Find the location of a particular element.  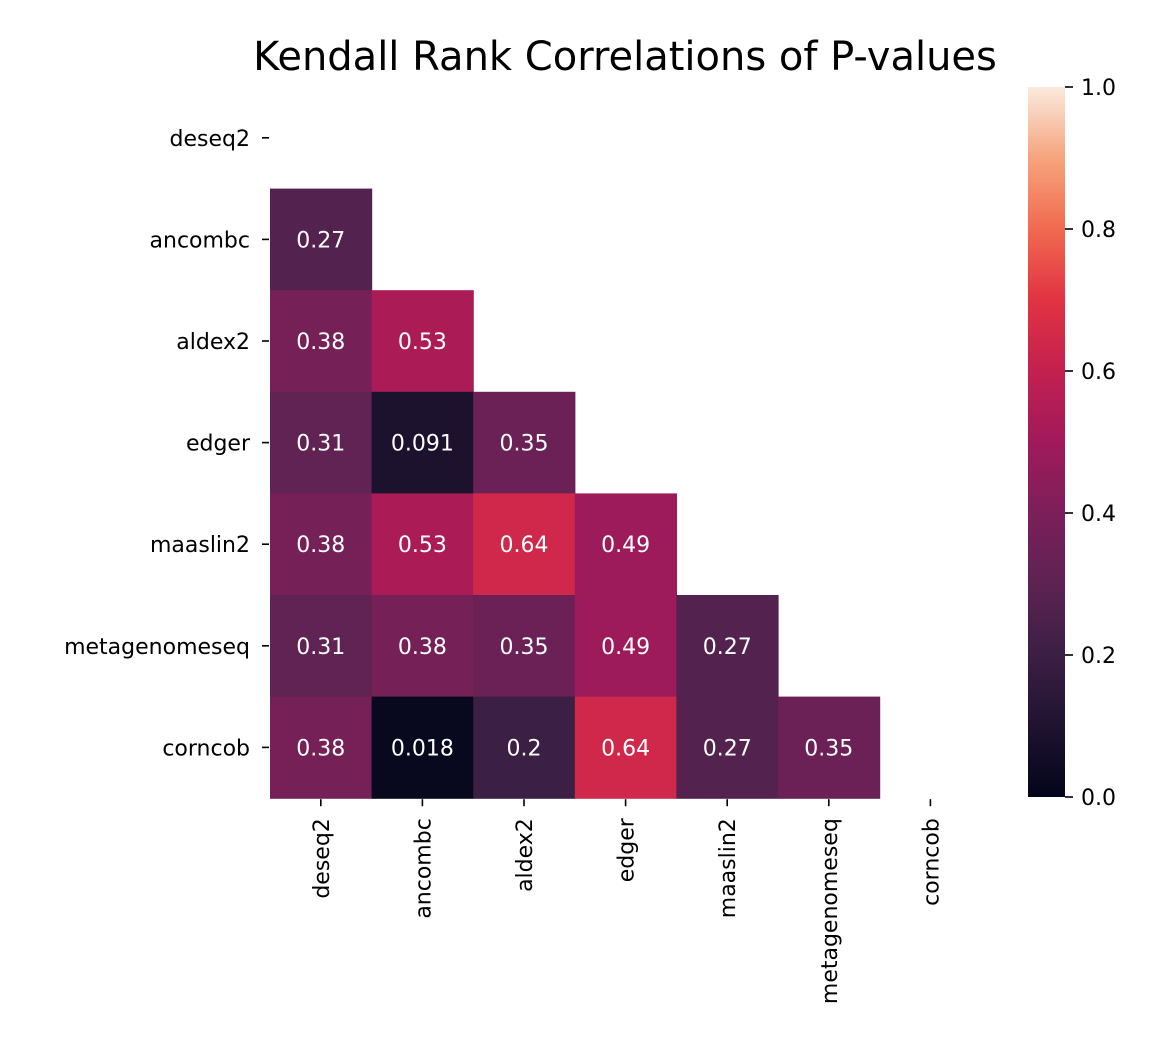

heatmap-cell-metagenomeseq-edger is located at coordinates (625, 646).